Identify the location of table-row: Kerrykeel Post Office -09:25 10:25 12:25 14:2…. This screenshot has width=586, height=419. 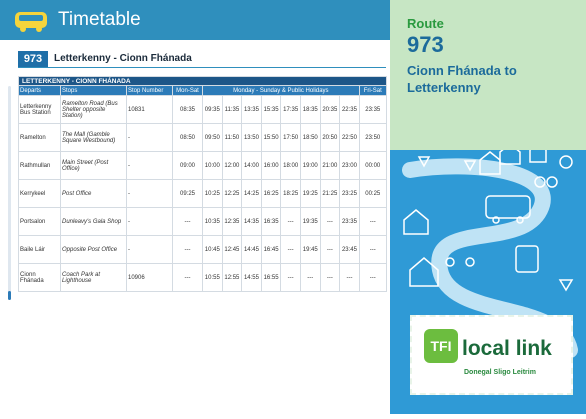
(202, 193).